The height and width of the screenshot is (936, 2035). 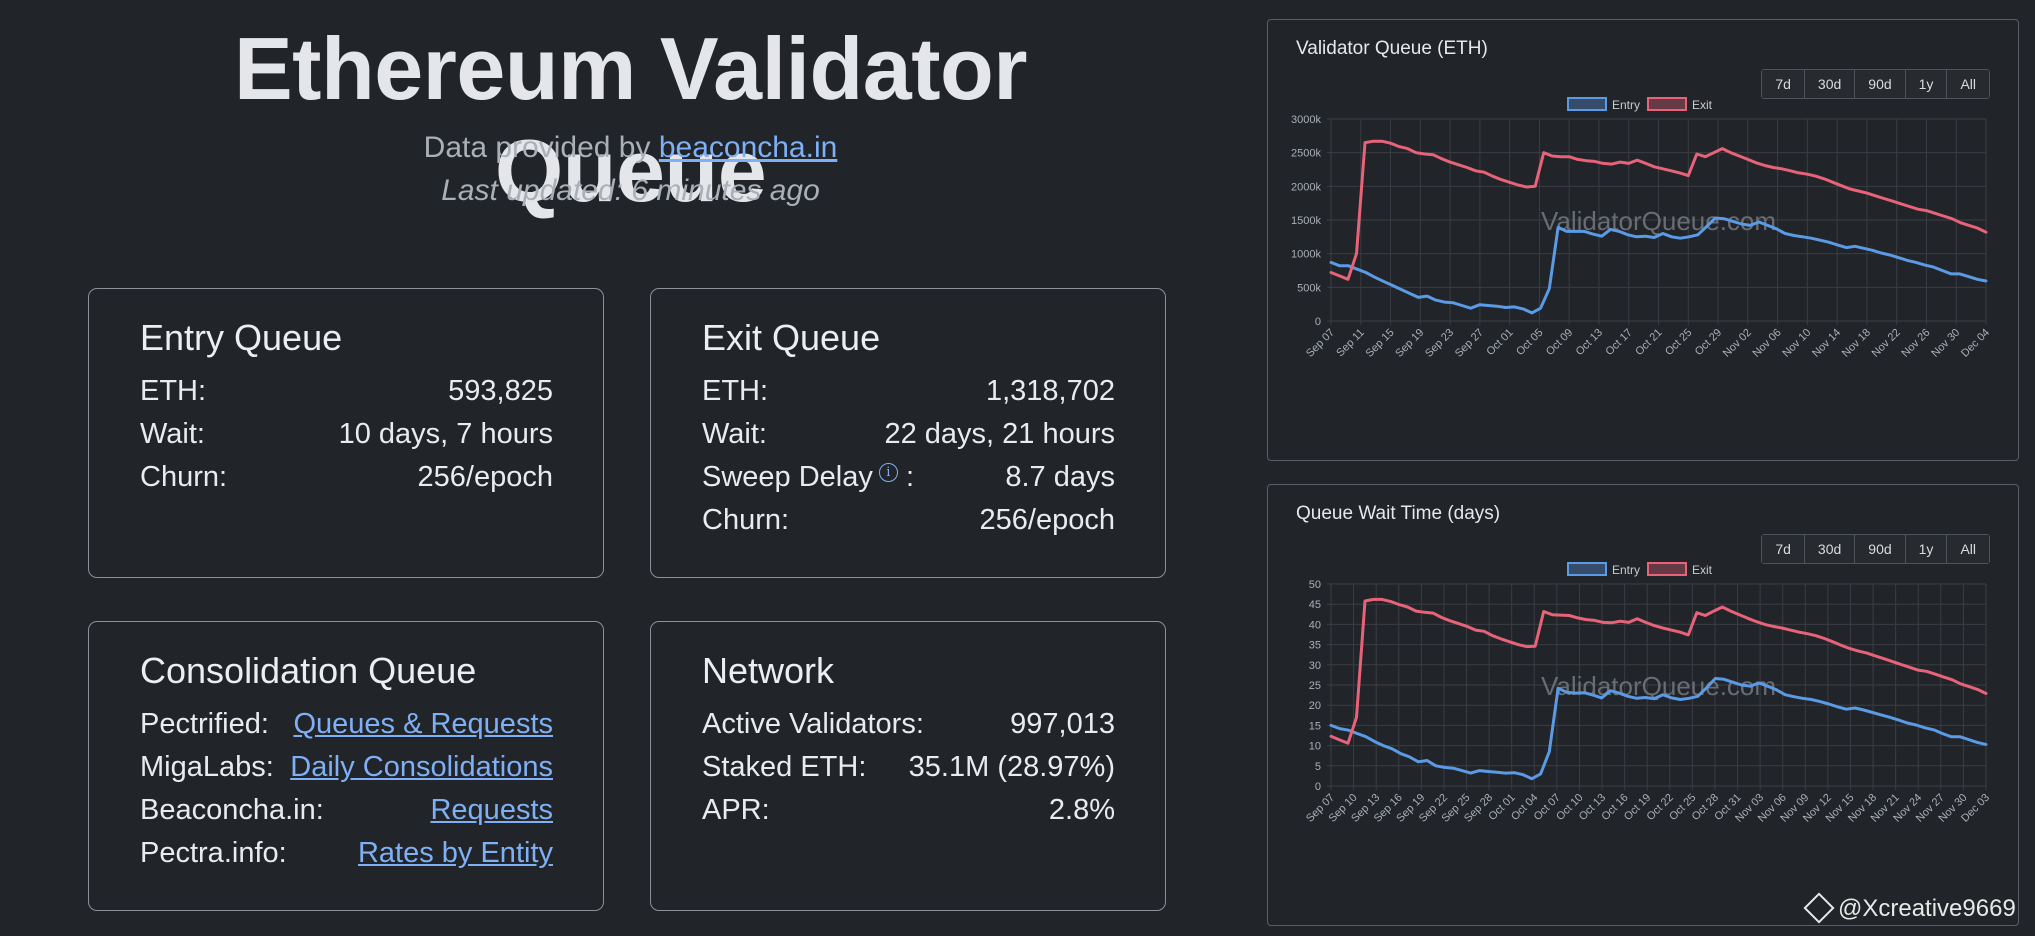 What do you see at coordinates (1315, 726) in the screenshot?
I see `y-tick-label: 15` at bounding box center [1315, 726].